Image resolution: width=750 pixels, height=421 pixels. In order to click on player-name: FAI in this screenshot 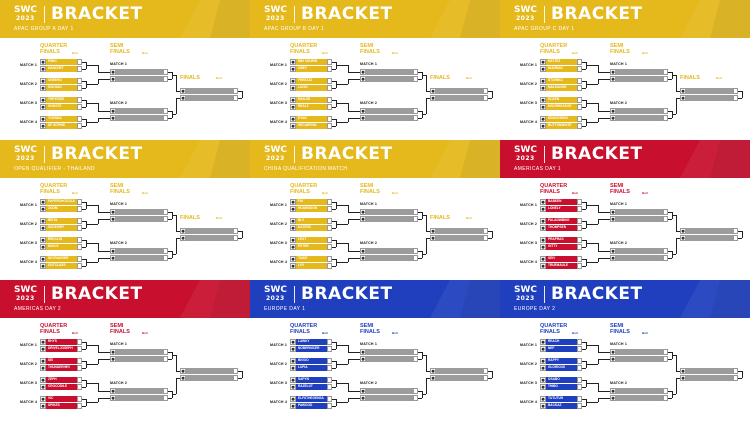, I will do `click(311, 202)`.